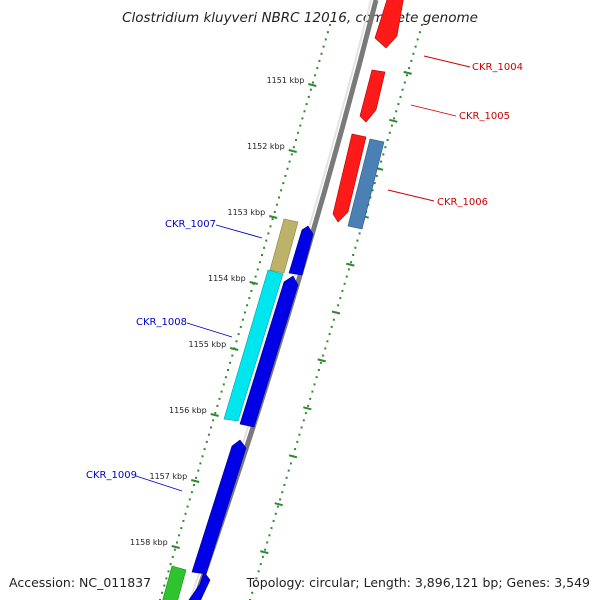  What do you see at coordinates (173, 582) in the screenshot?
I see `gene-green-block` at bounding box center [173, 582].